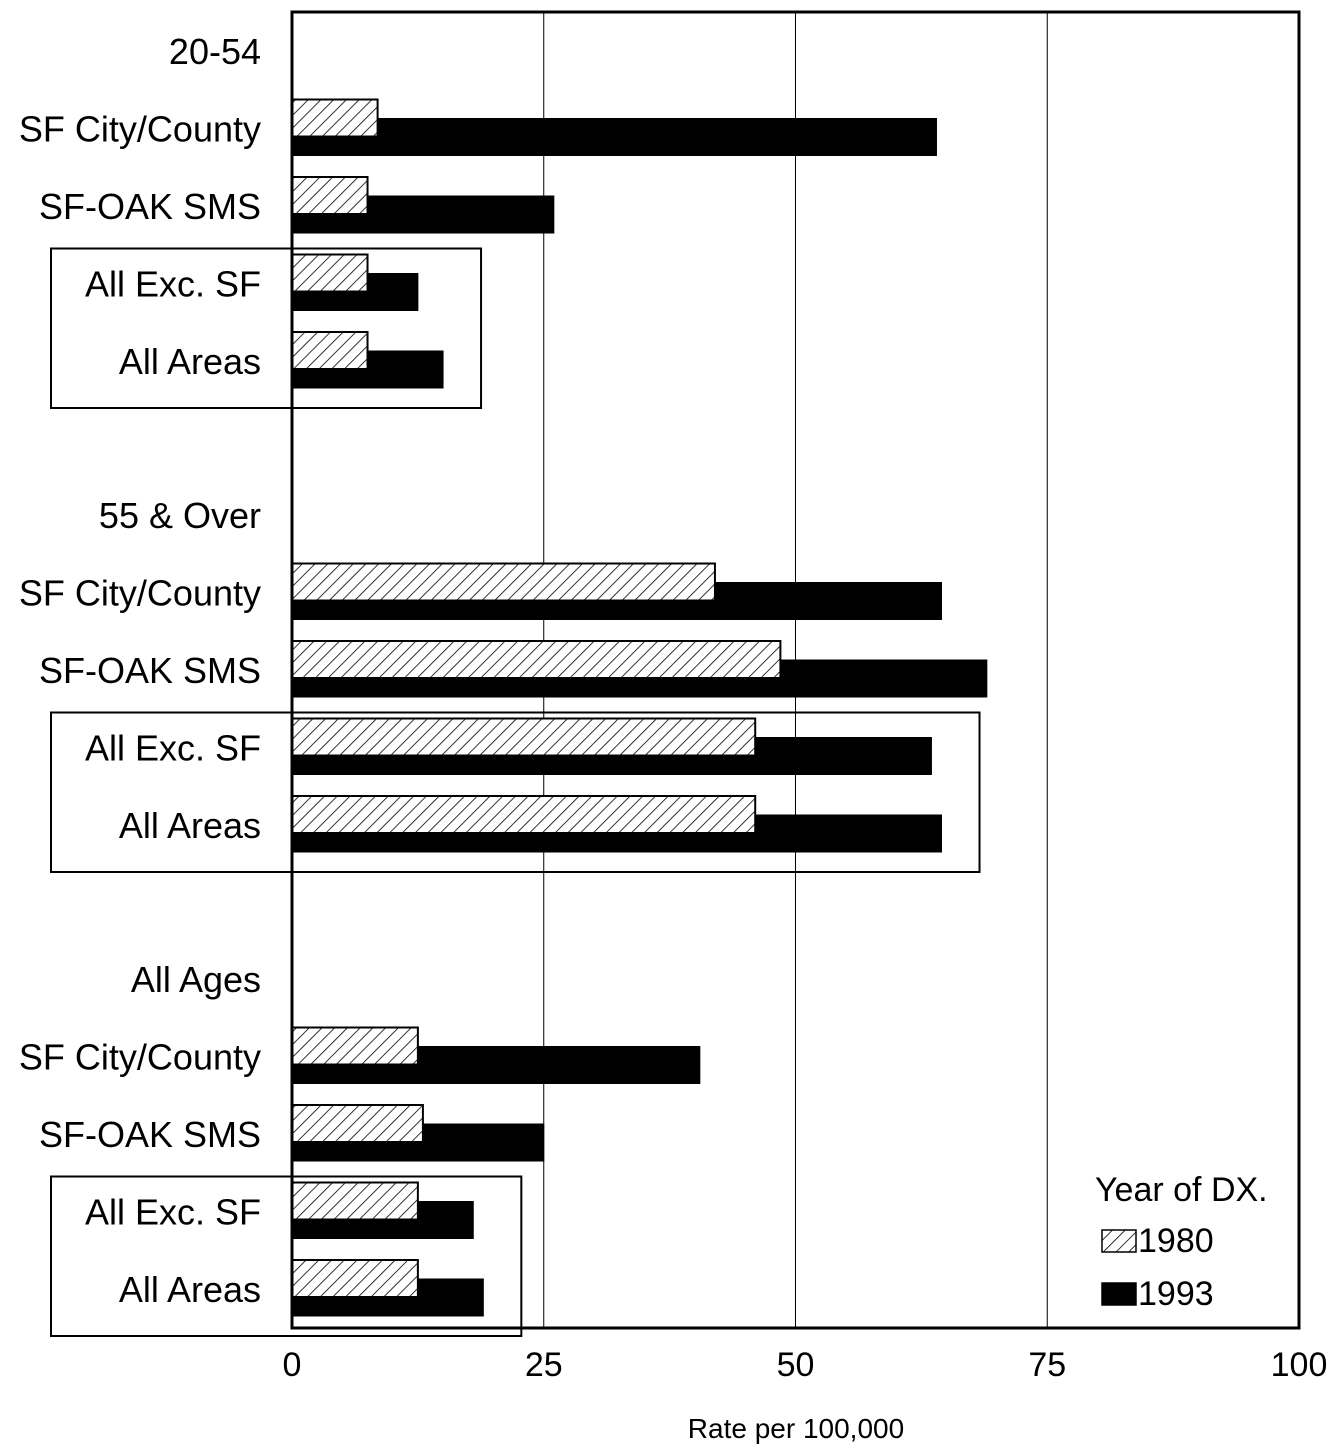 The image size is (1333, 1445). I want to click on category-label-0-1: SF-OAK SMS, so click(150, 206).